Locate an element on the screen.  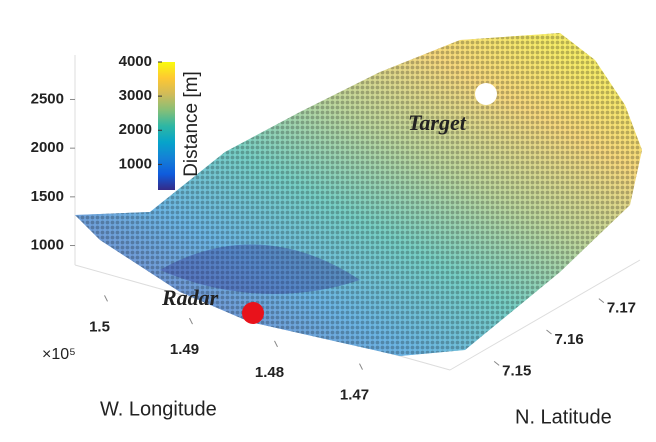
z-tick-label: 2000 is located at coordinates (47, 147).